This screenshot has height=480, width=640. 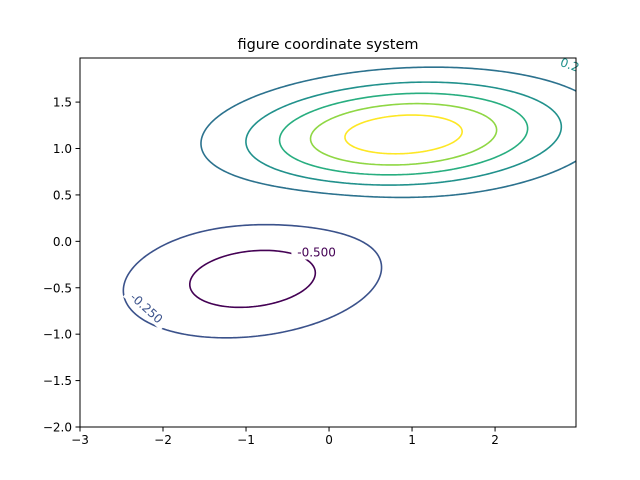 I want to click on y-tick-label: −1.0, so click(x=57, y=335).